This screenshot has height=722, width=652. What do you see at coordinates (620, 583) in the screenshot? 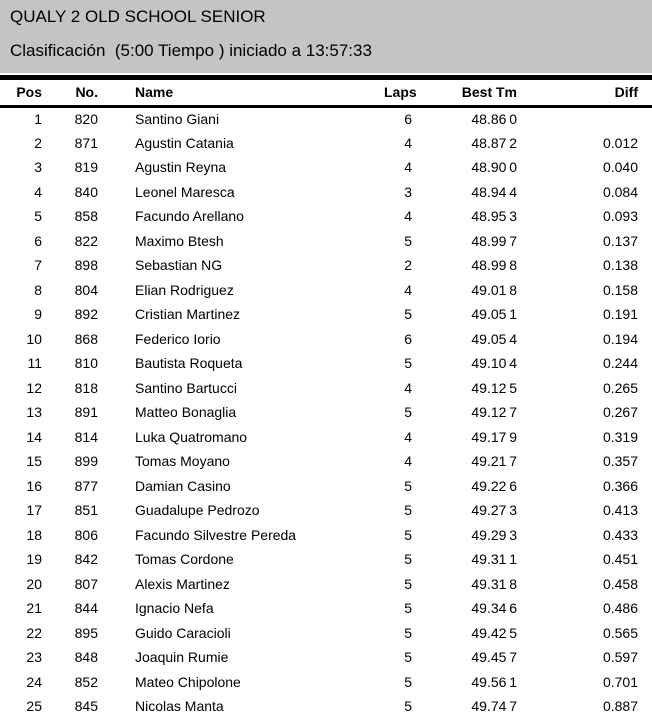
I see `diff-cell: 0.458` at bounding box center [620, 583].